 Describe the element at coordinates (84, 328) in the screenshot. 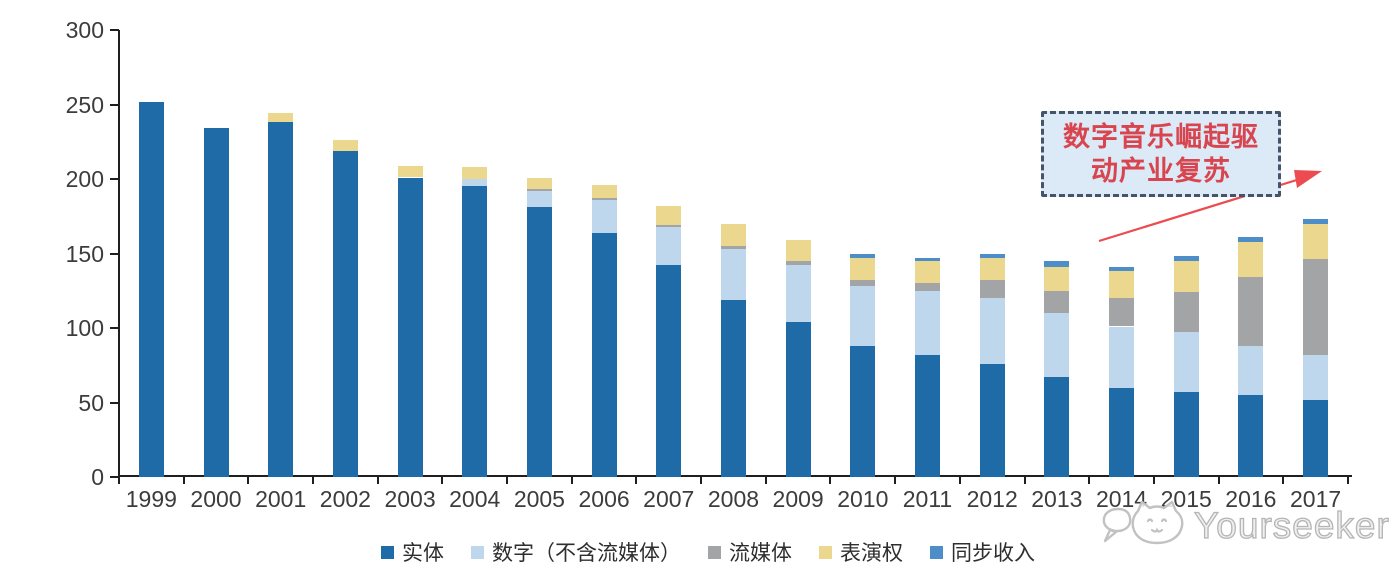

I see `y-axis-tick-label: 100` at that location.